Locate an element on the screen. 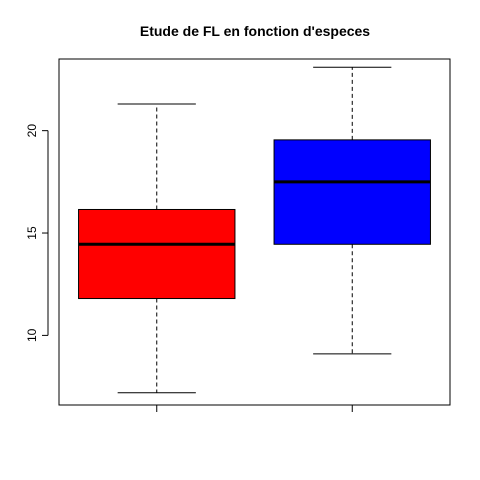 The width and height of the screenshot is (480, 480). y-tick-label: 20 is located at coordinates (32, 131).